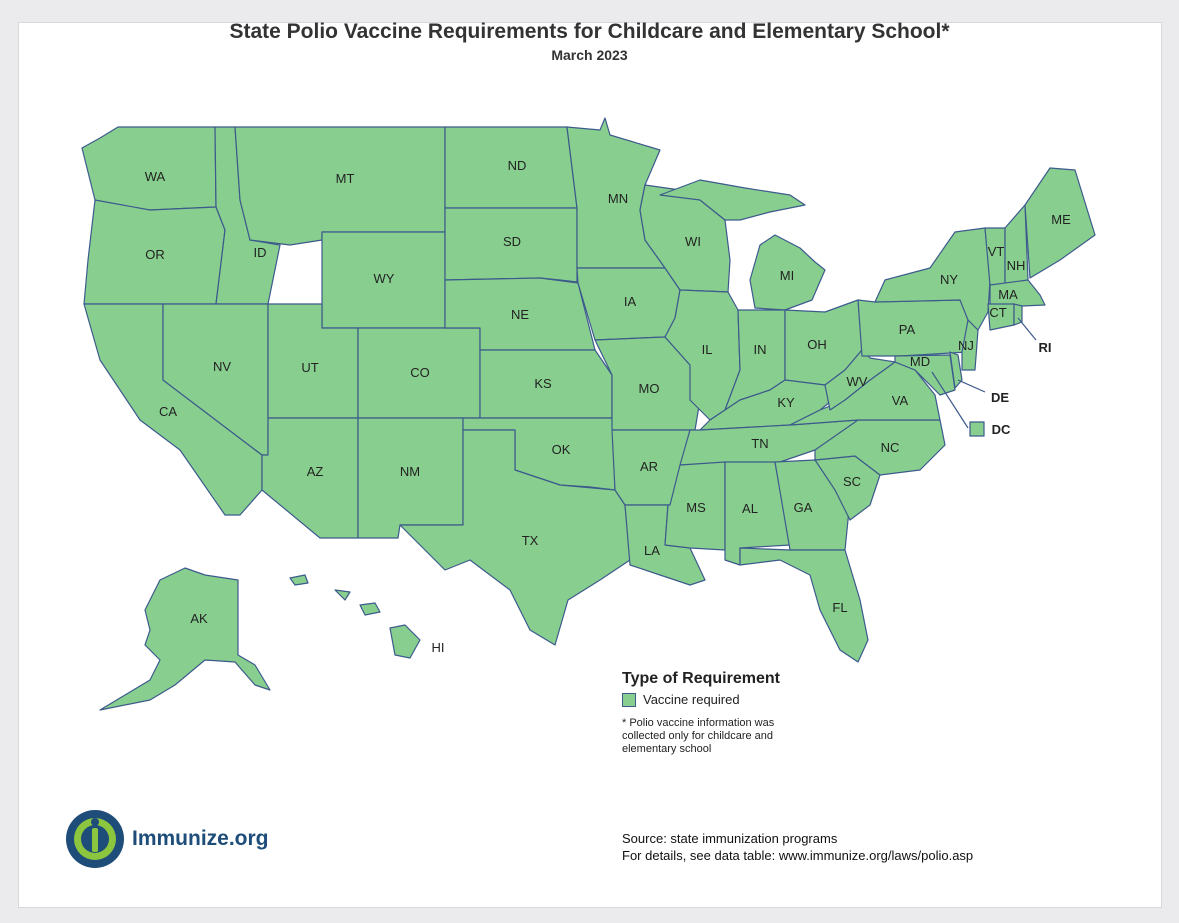 This screenshot has height=923, width=1179. Describe the element at coordinates (200, 838) in the screenshot. I see `logo-text: Immunize.org` at that location.